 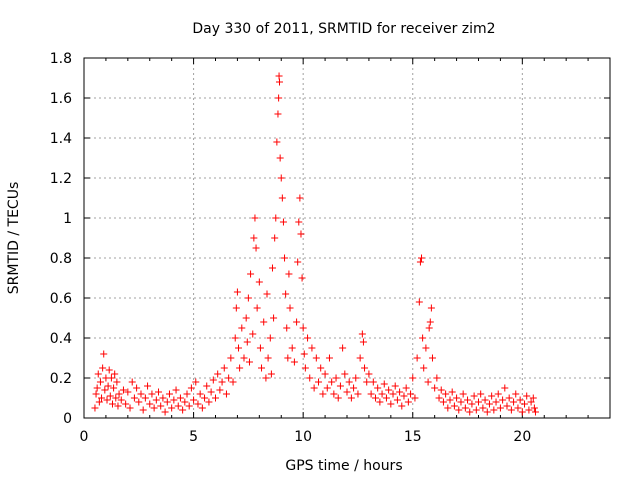 I want to click on y-tick-label: 1.2, so click(x=61, y=179).